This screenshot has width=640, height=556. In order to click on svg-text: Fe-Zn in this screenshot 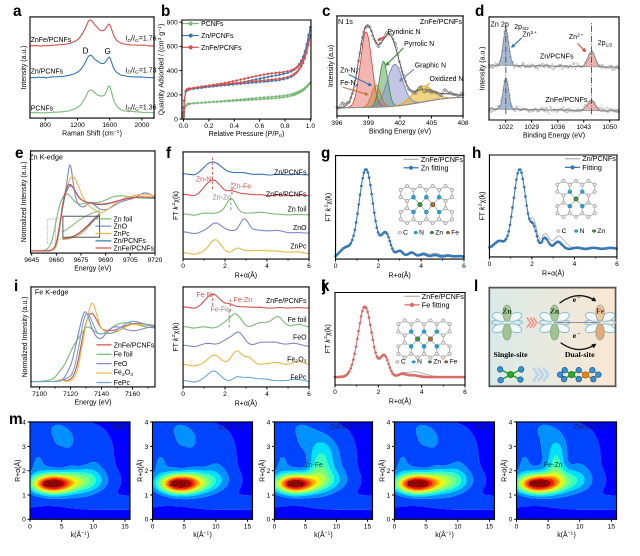, I will do `click(553, 465)`.